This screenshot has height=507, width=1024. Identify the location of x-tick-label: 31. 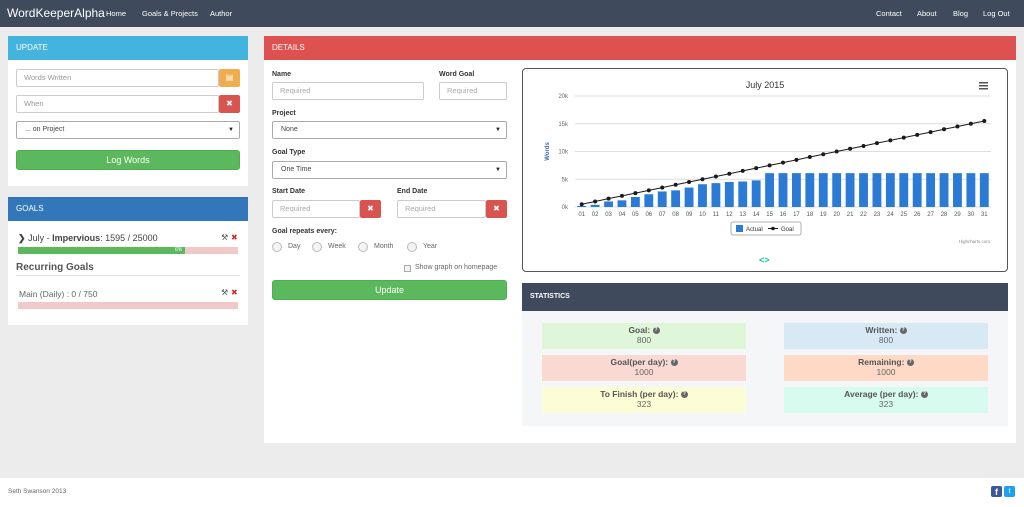
(984, 215).